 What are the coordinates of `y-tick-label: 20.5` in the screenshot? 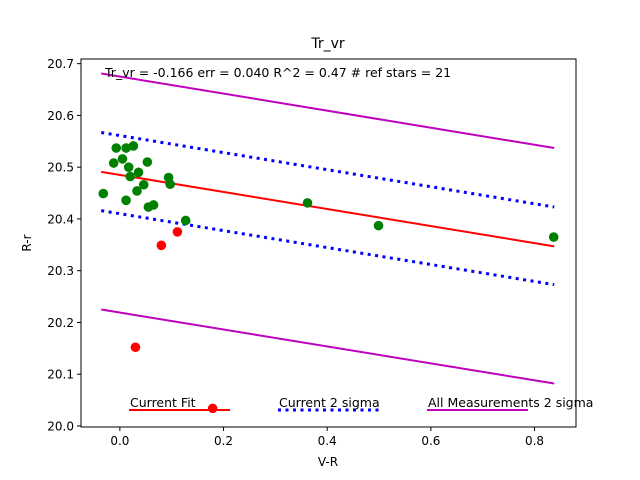 It's located at (60, 168).